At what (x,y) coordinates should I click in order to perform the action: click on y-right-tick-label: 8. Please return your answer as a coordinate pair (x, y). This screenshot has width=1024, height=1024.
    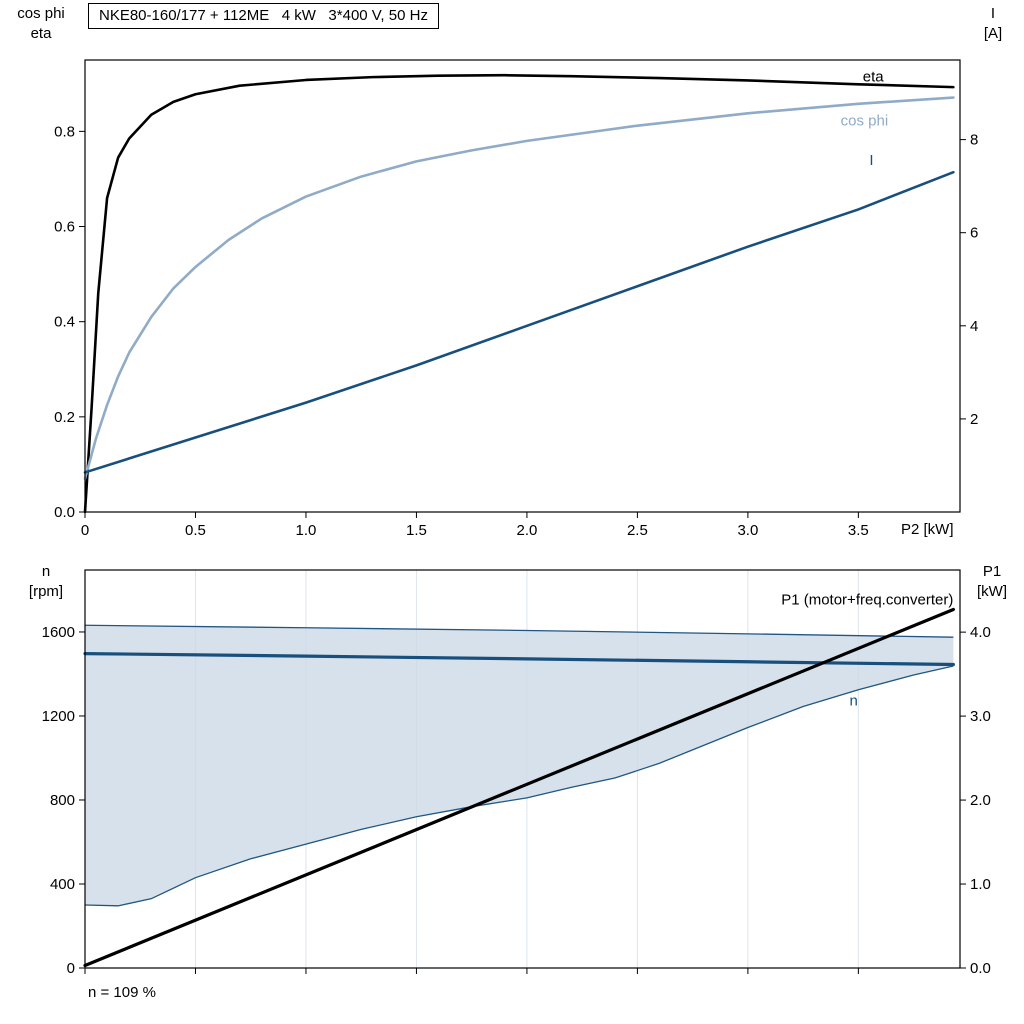
    Looking at the image, I should click on (974, 140).